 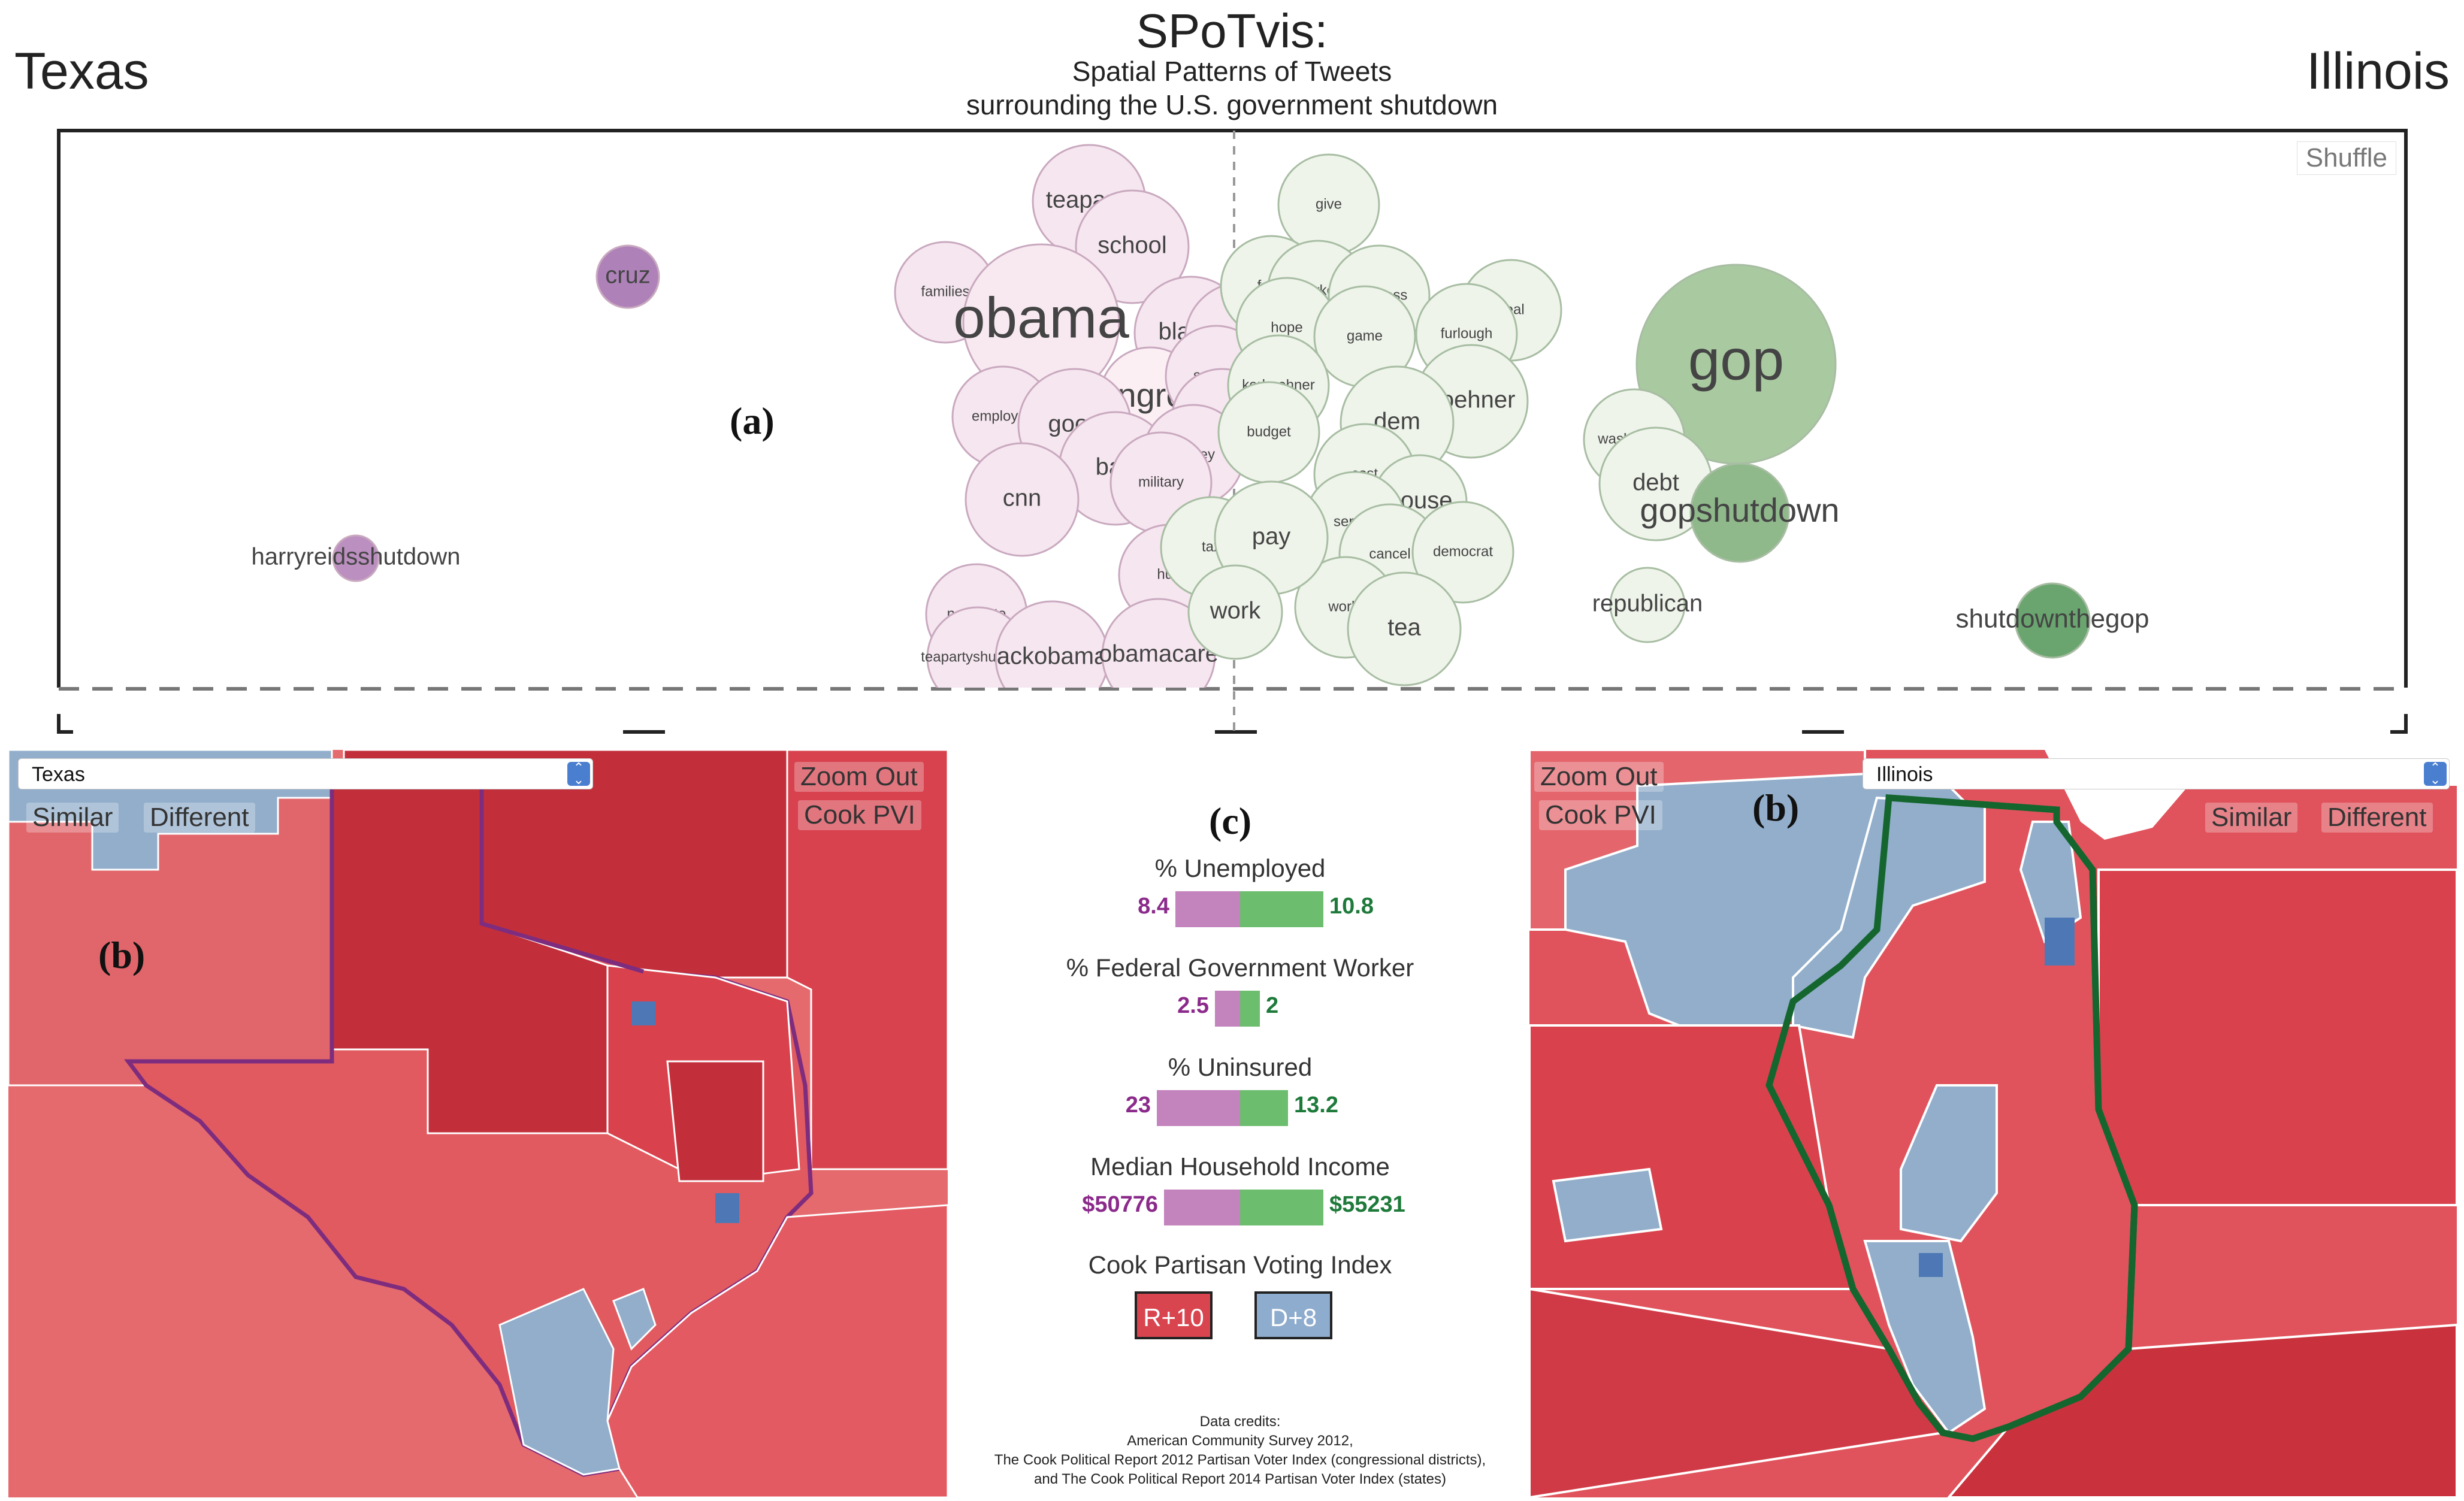 What do you see at coordinates (1776, 807) in the screenshot?
I see `panel-label-b-right: (b)` at bounding box center [1776, 807].